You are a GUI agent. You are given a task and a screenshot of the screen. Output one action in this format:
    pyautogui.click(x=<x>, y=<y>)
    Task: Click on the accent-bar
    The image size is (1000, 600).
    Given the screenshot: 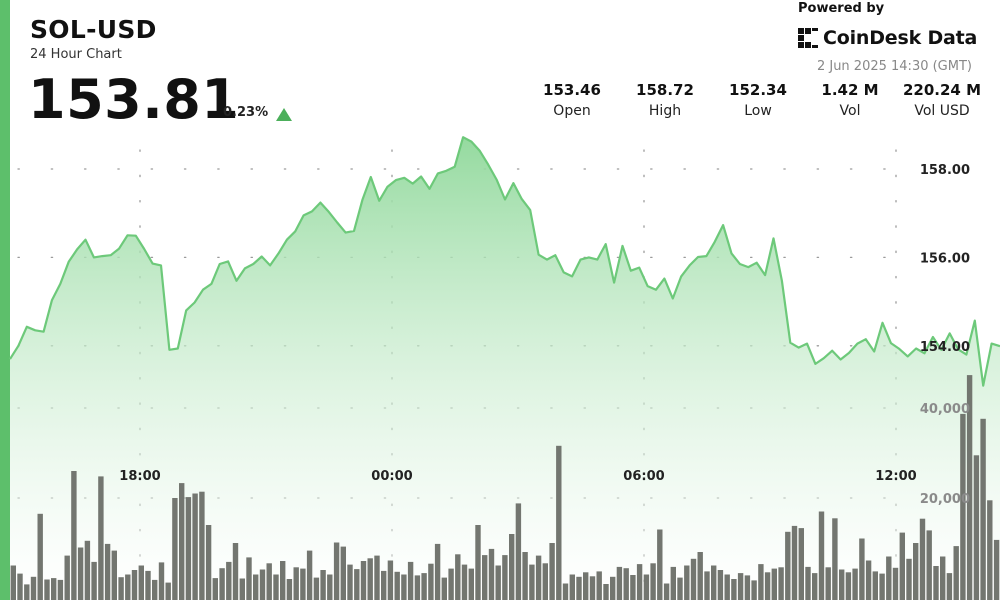 What is the action you would take?
    pyautogui.click(x=5, y=300)
    